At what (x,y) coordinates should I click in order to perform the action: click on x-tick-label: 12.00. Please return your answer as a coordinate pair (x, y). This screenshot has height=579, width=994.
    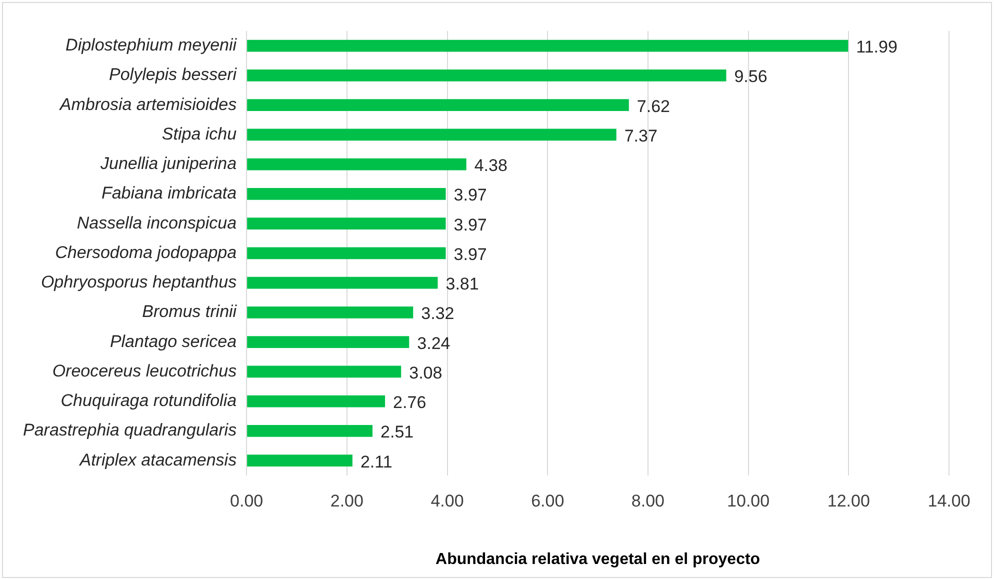
    Looking at the image, I should click on (848, 500).